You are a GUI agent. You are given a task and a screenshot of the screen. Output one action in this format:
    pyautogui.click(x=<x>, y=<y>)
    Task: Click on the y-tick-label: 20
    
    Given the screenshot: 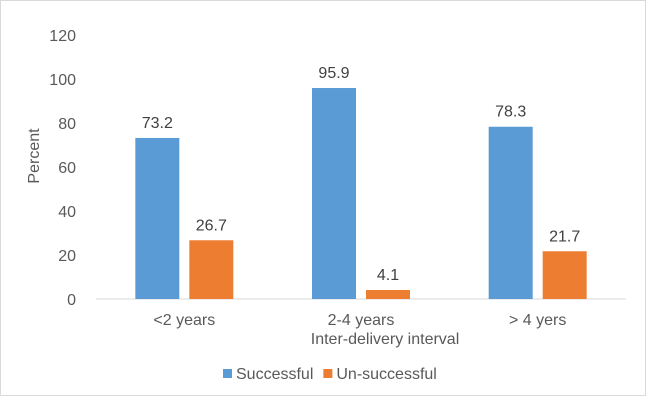 What is the action you would take?
    pyautogui.click(x=67, y=256)
    